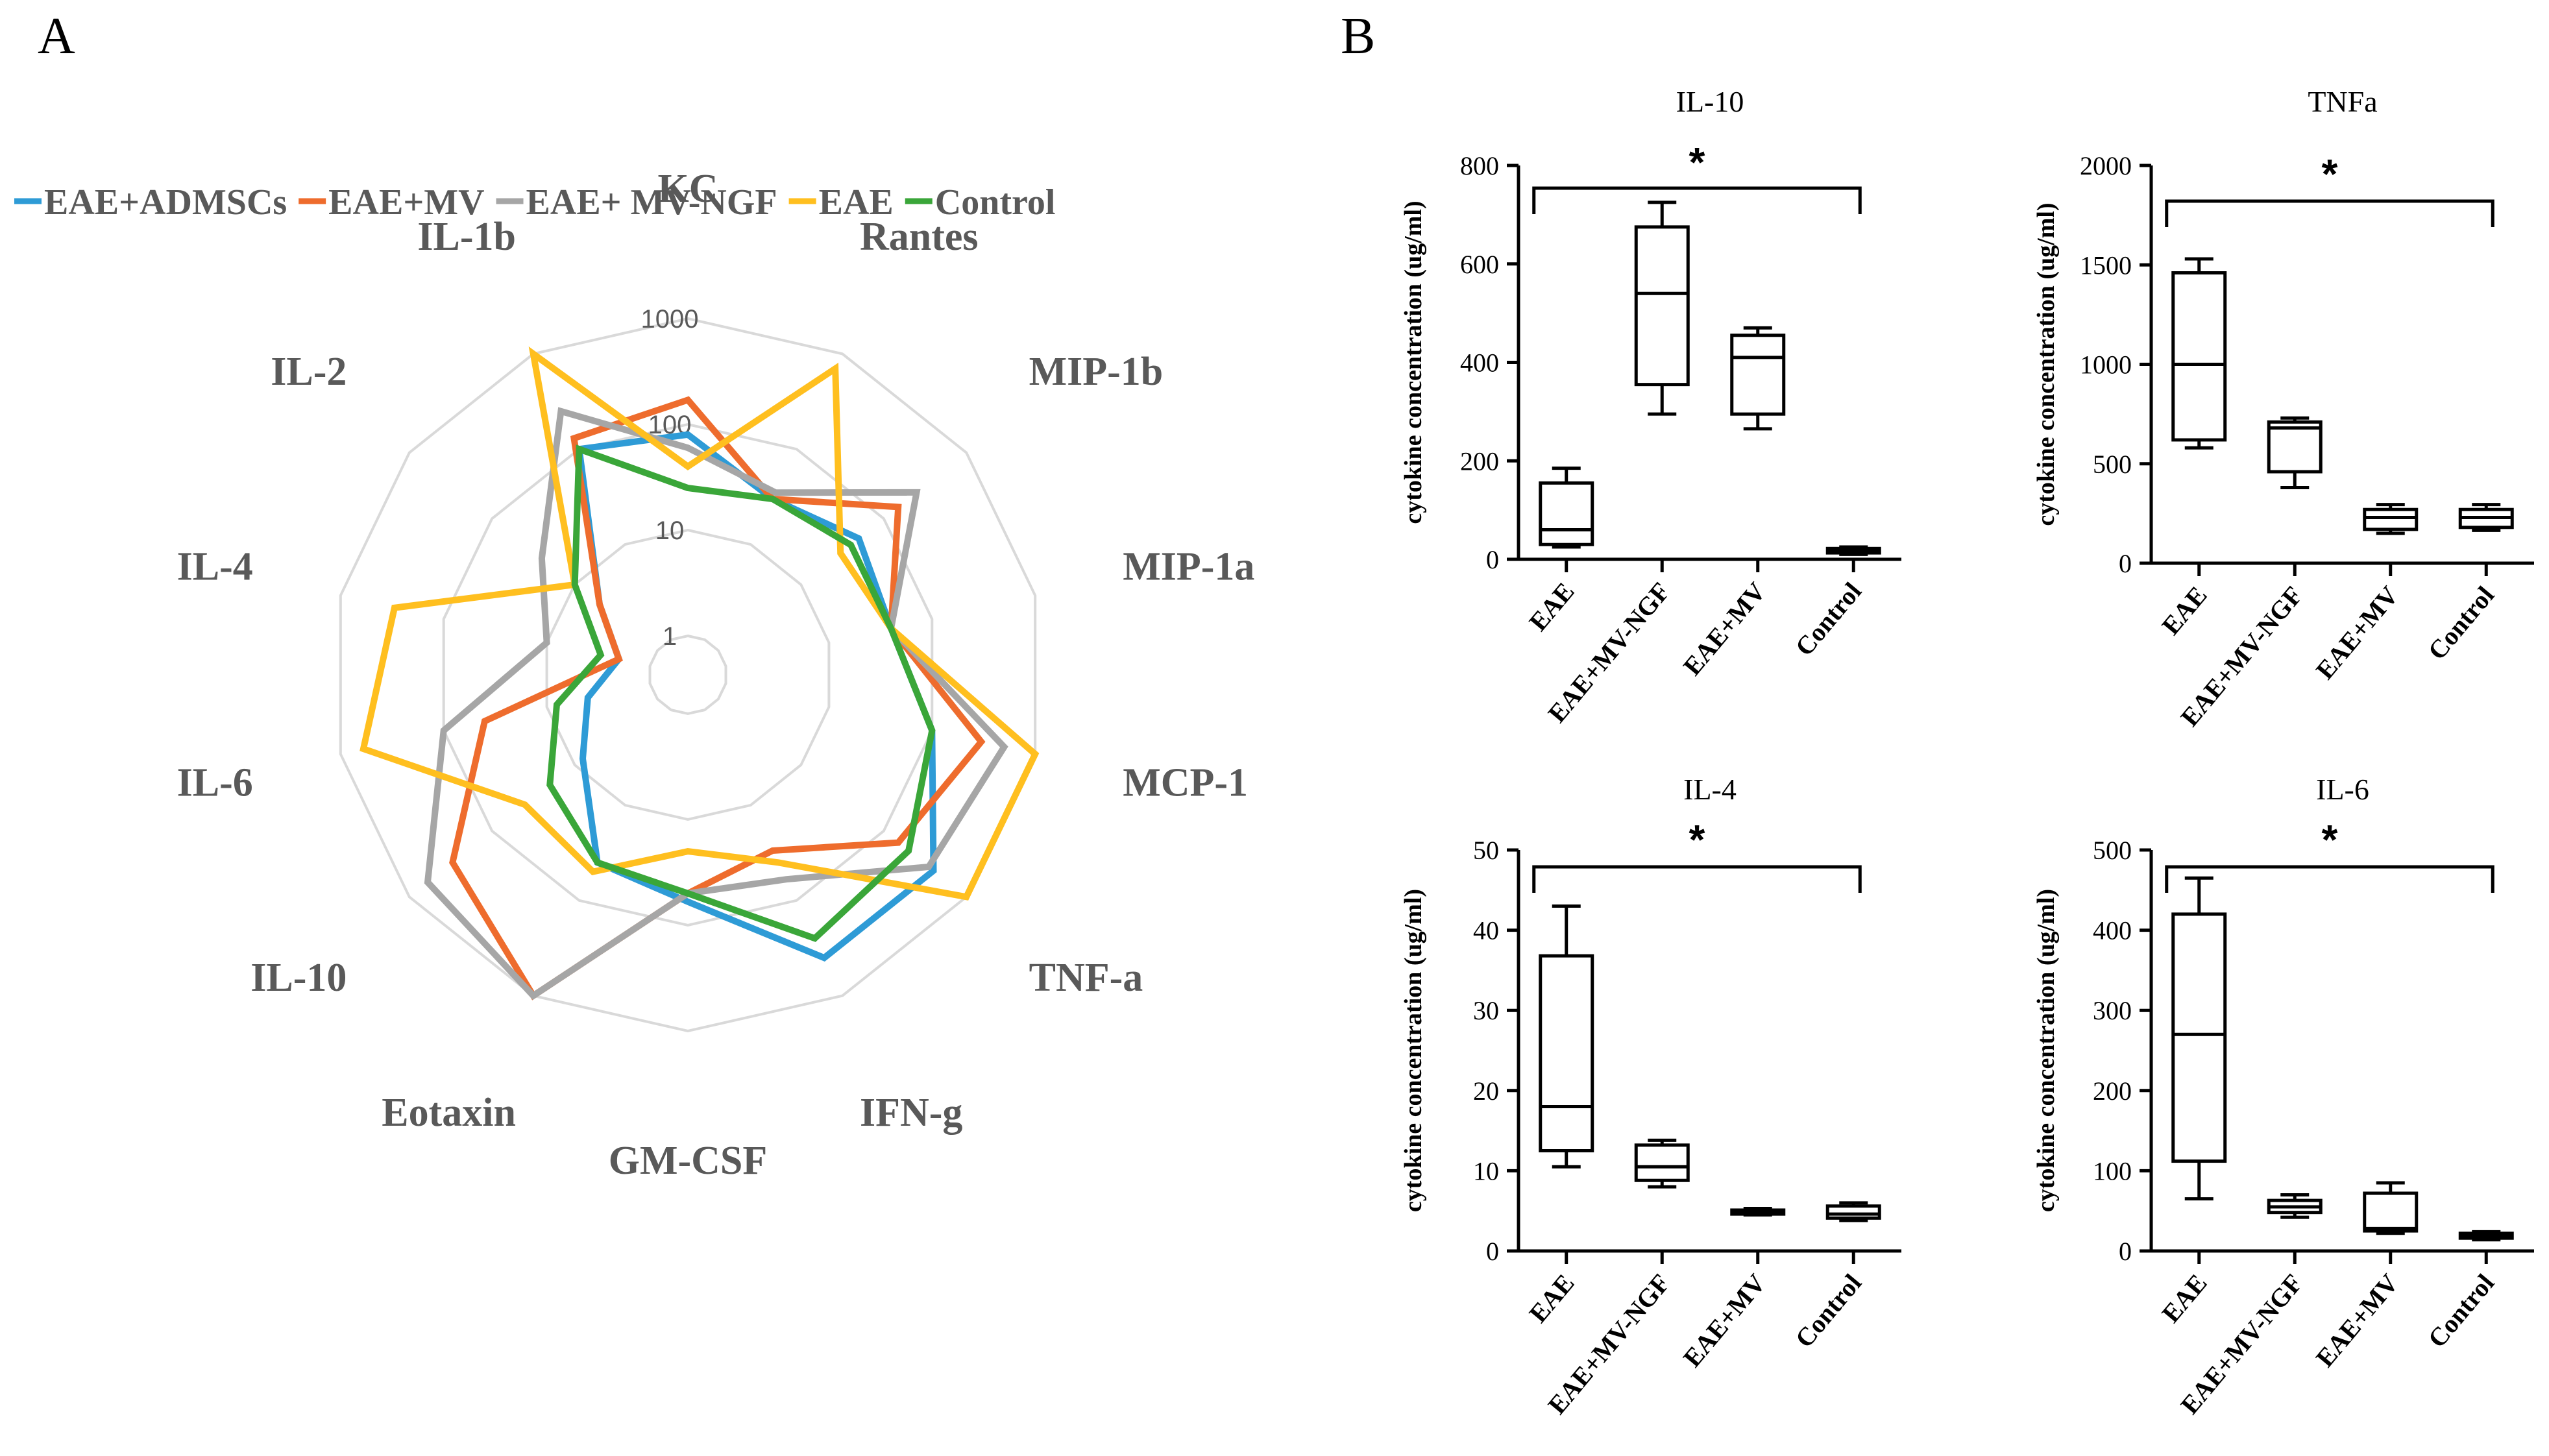 Image resolution: width=2549 pixels, height=1456 pixels. Describe the element at coordinates (1096, 372) in the screenshot. I see `radar-axis-label-mip-1b: MIP-1b` at that location.